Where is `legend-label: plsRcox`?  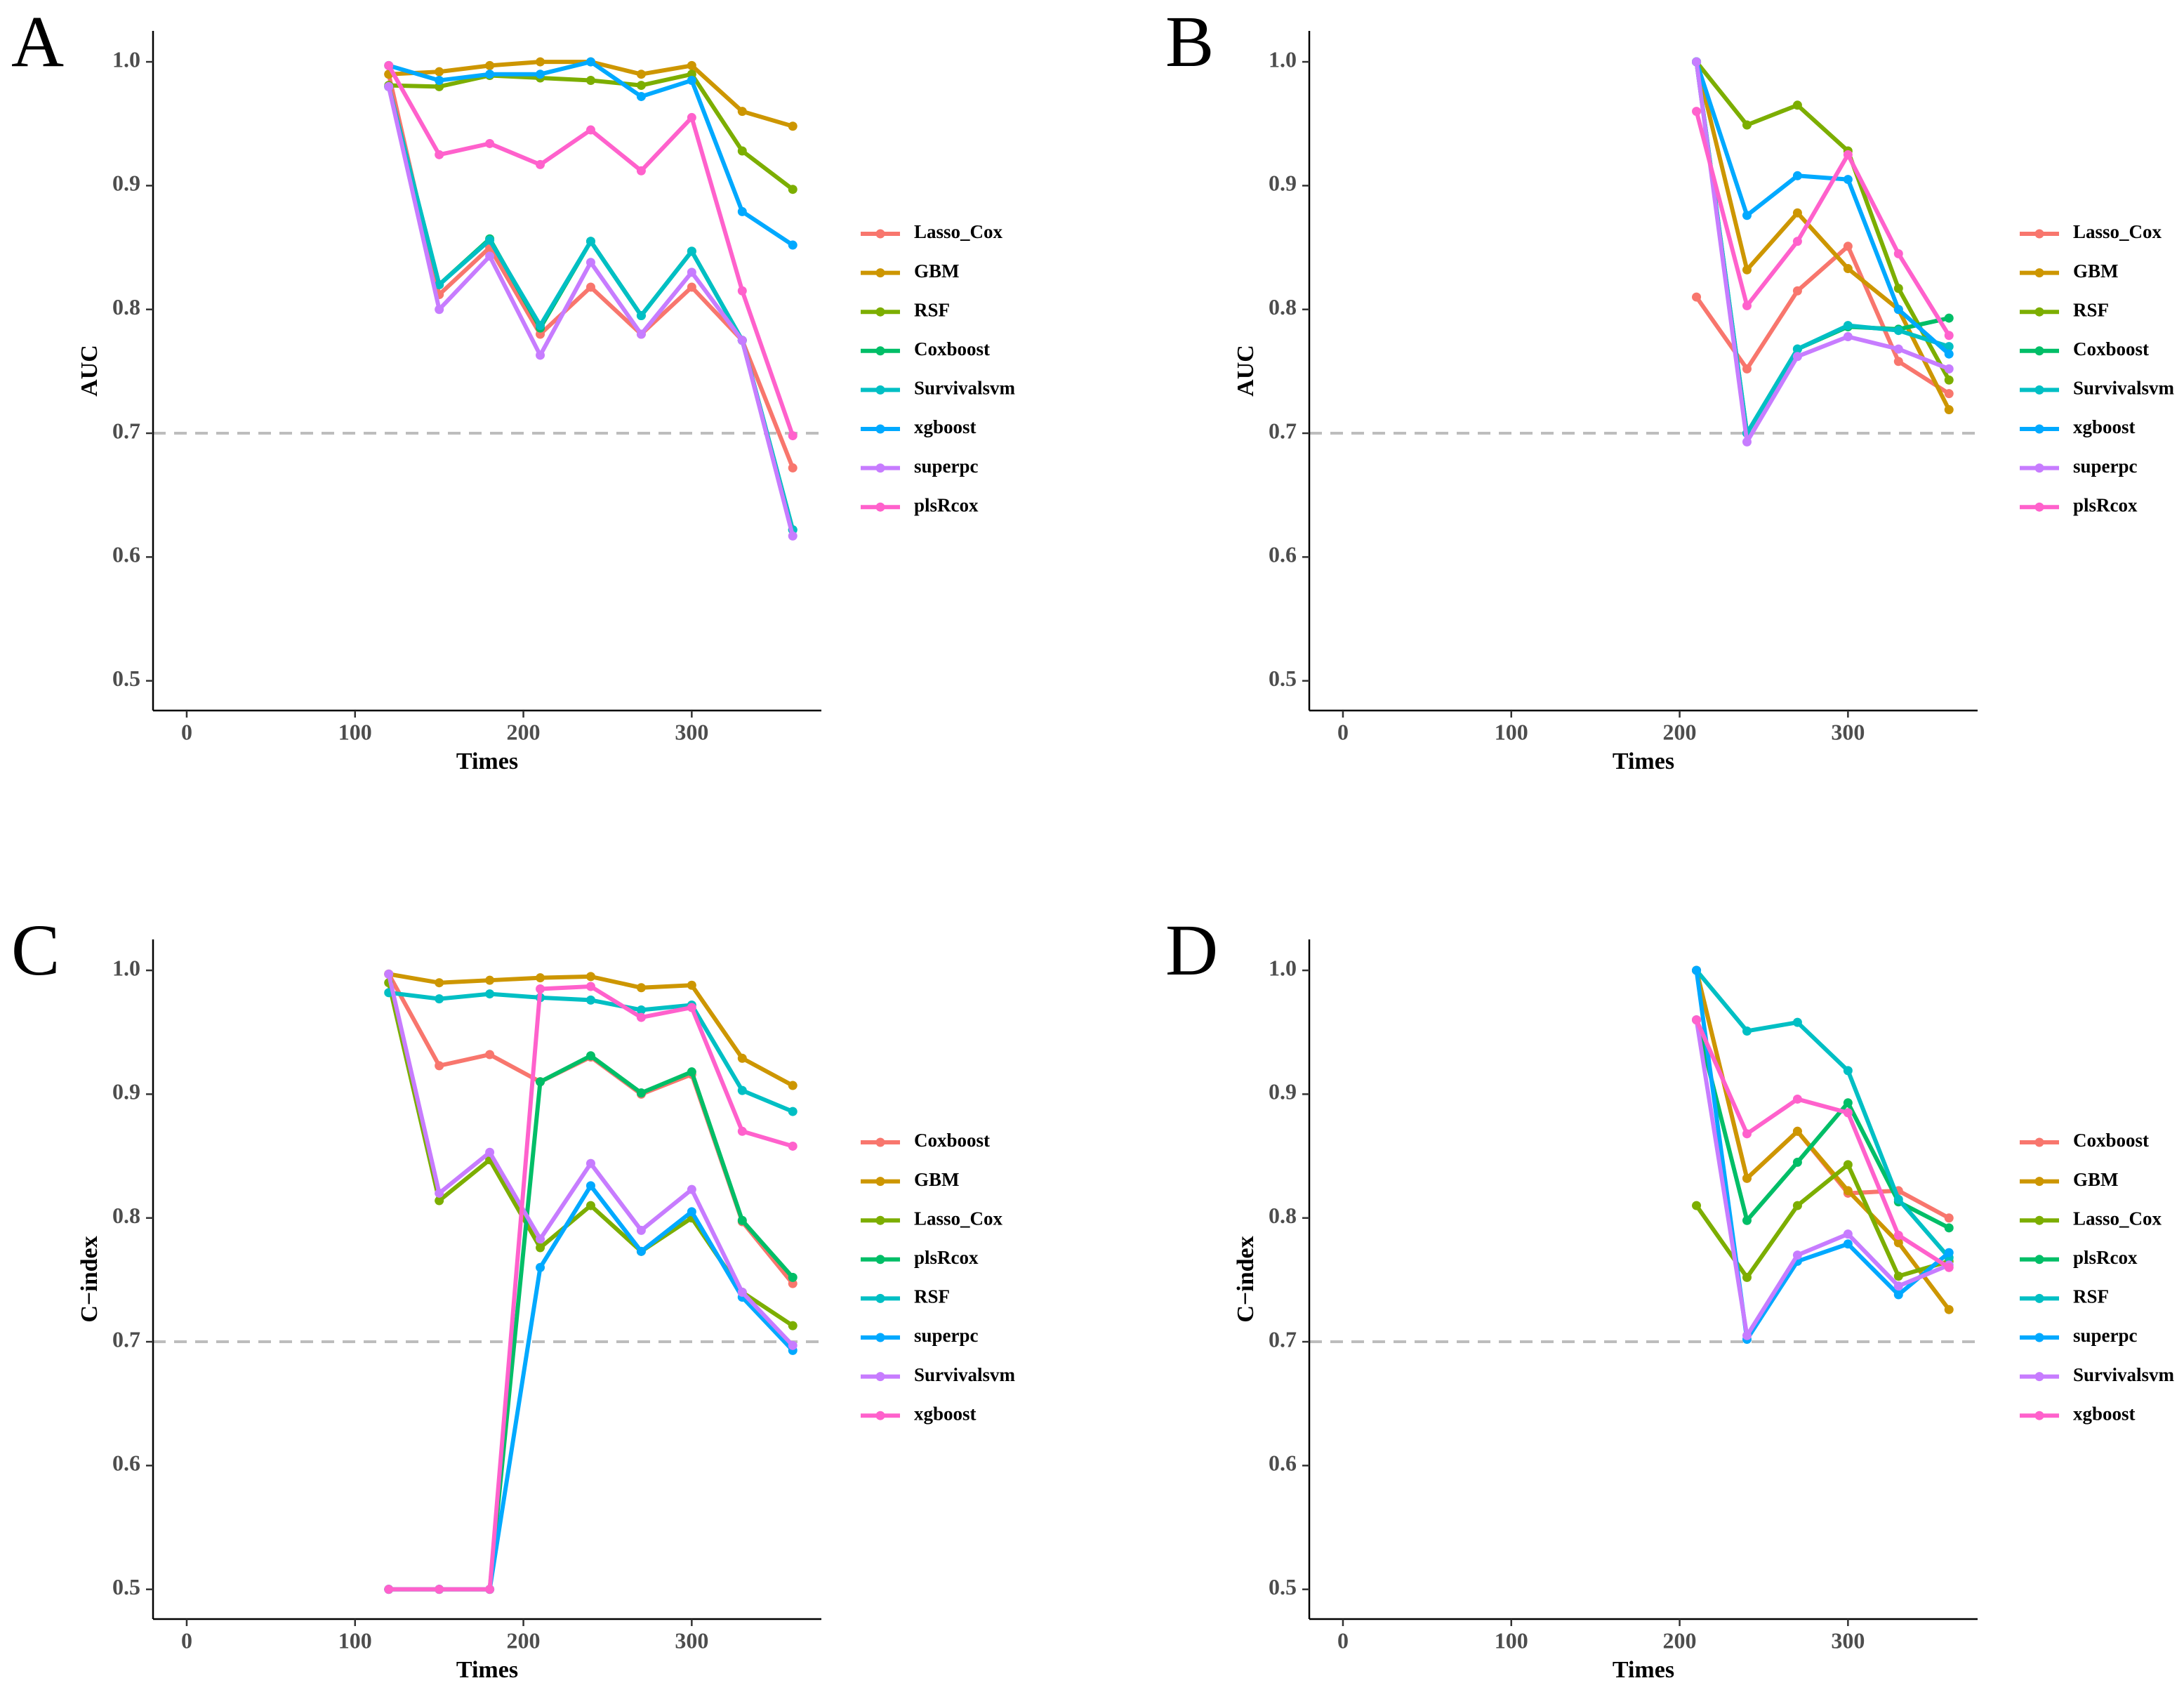 legend-label: plsRcox is located at coordinates (947, 1257).